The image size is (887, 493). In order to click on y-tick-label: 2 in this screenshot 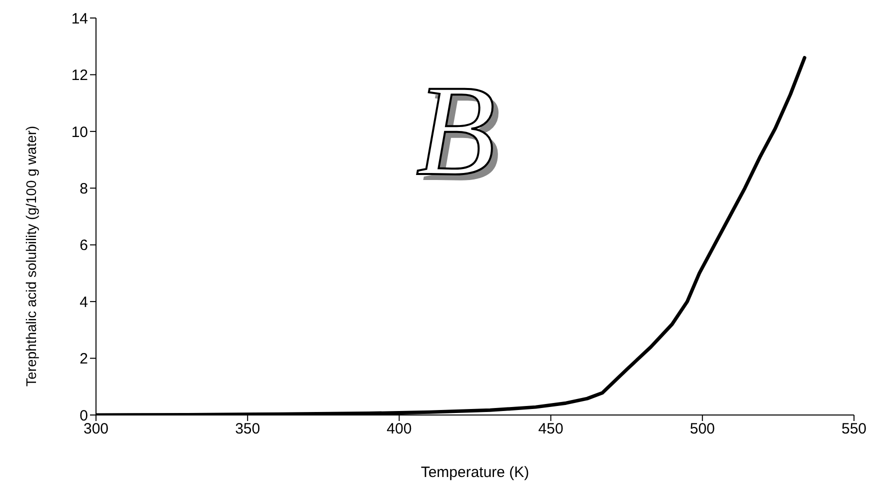, I will do `click(84, 359)`.